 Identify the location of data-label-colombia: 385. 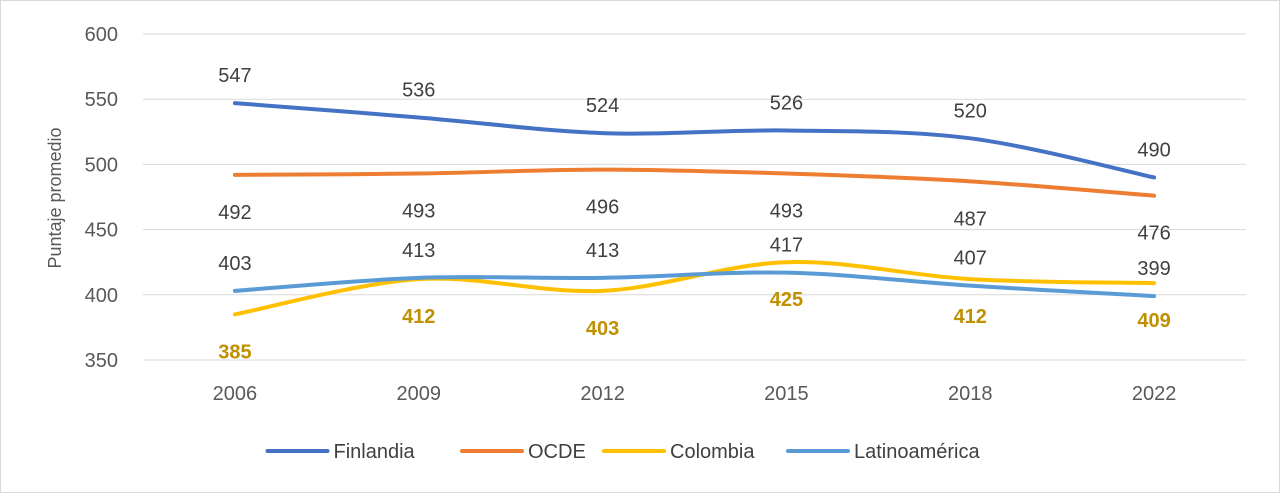
(234, 352).